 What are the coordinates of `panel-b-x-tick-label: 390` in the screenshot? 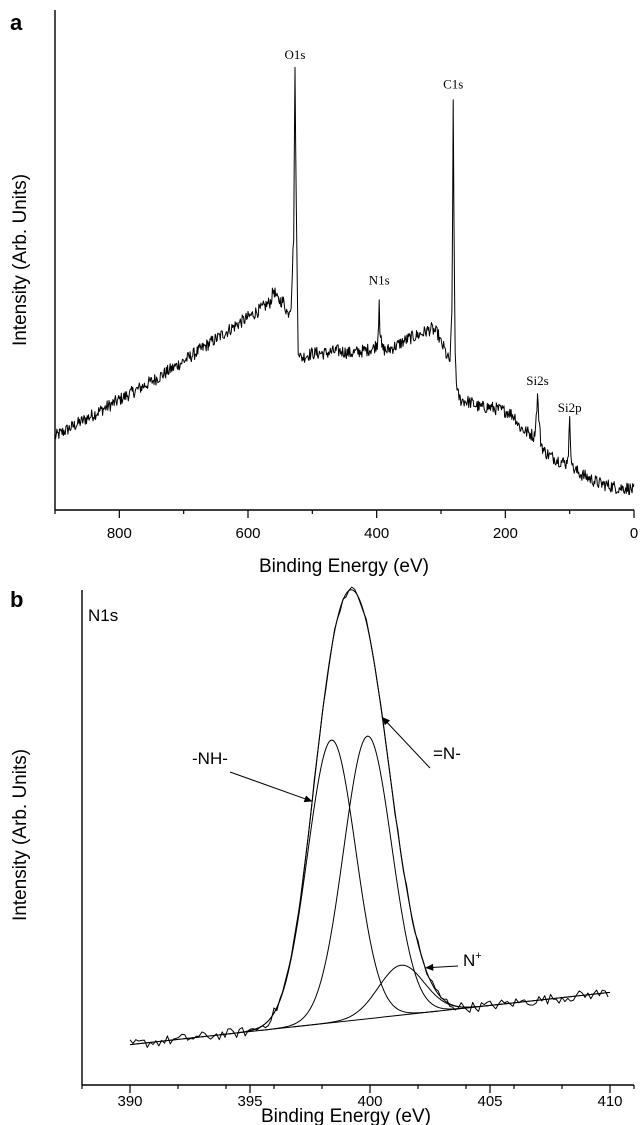 It's located at (129, 1101).